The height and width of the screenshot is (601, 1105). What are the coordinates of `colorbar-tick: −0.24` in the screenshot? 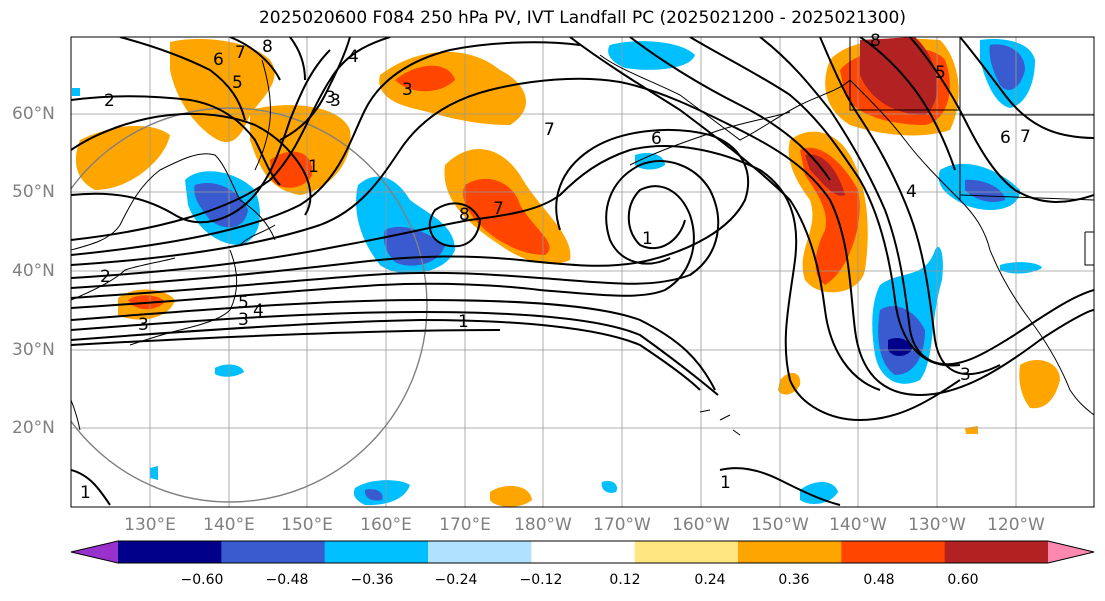 It's located at (456, 580).